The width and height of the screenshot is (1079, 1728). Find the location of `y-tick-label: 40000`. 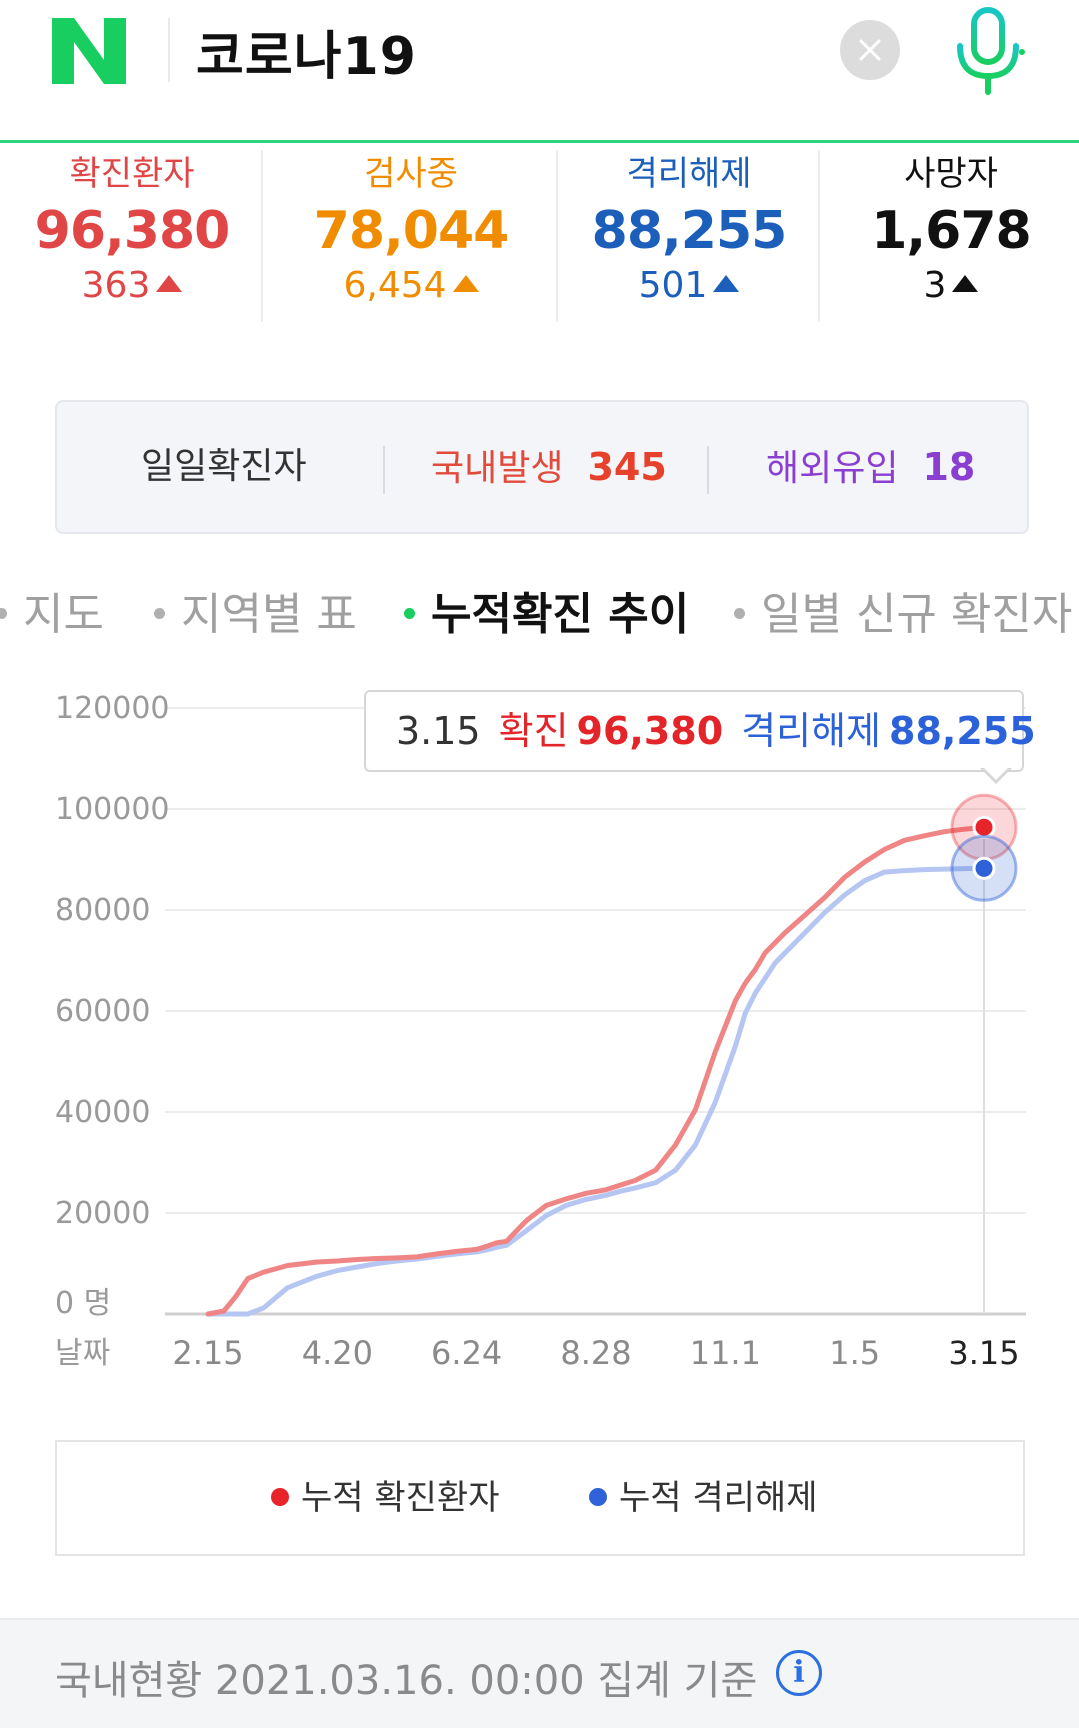

y-tick-label: 40000 is located at coordinates (102, 1112).